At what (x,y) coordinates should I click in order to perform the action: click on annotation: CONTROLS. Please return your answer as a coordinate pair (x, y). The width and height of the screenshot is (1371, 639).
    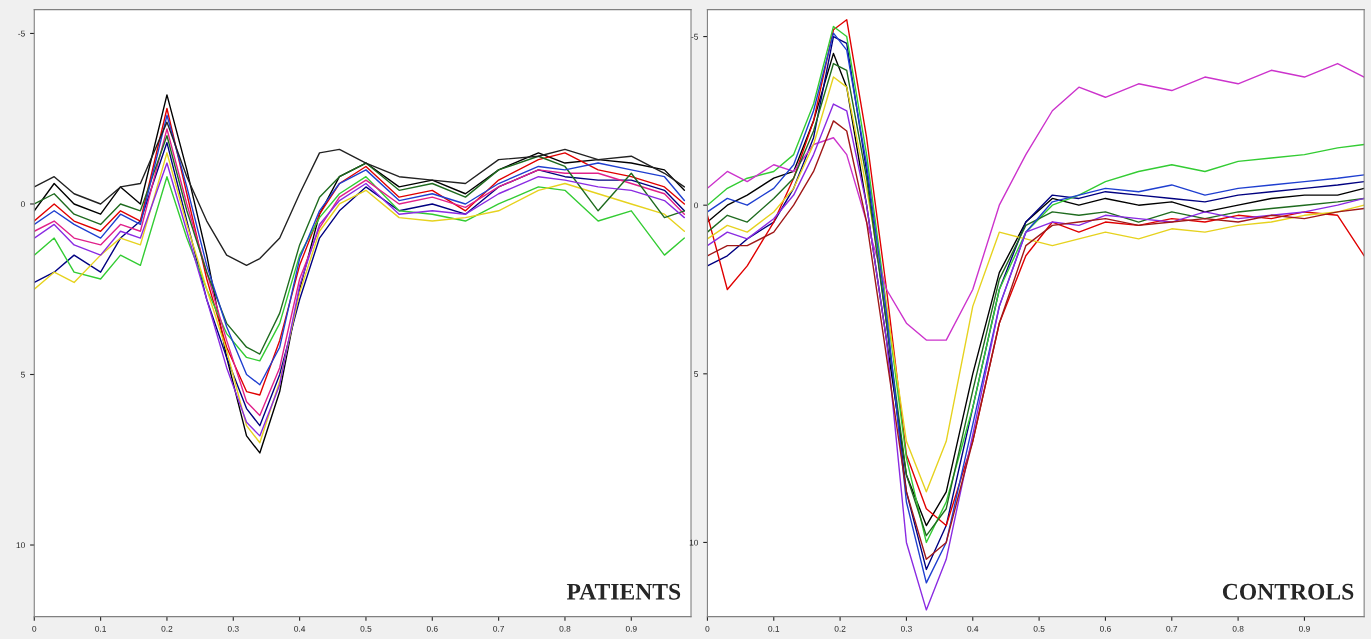
    Looking at the image, I should click on (1288, 591).